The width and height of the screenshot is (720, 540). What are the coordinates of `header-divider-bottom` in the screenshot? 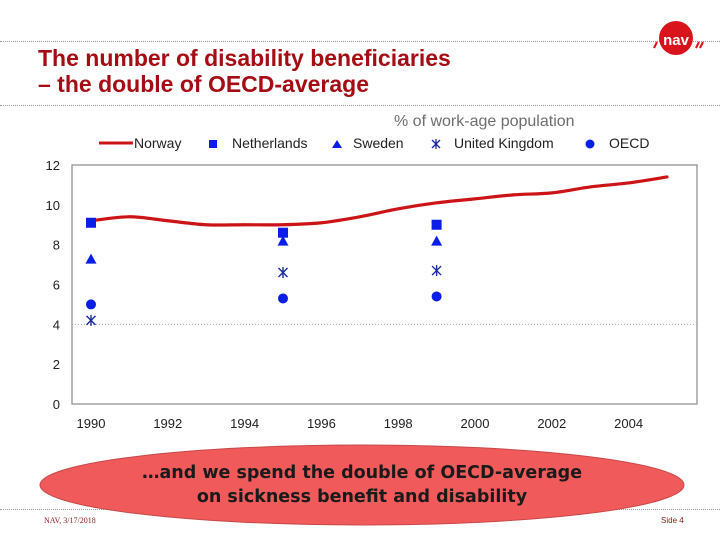 It's located at (360, 105).